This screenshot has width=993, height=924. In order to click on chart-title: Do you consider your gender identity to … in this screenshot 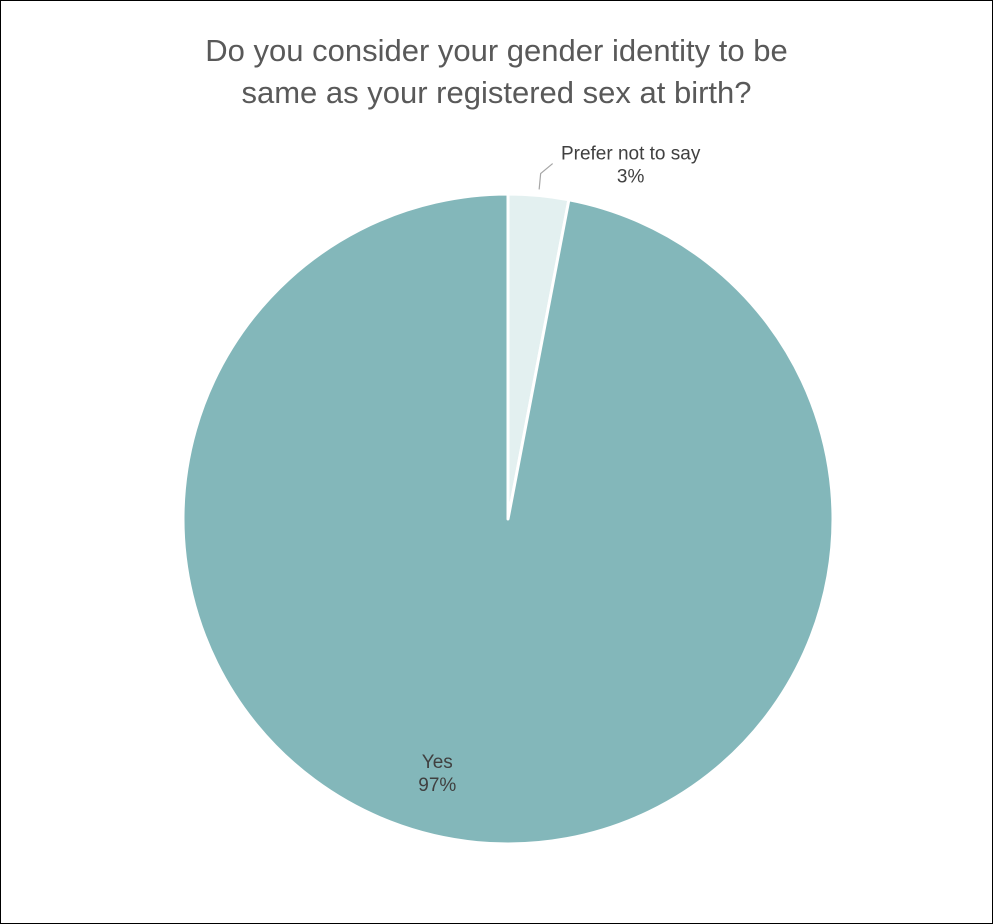, I will do `click(496, 72)`.